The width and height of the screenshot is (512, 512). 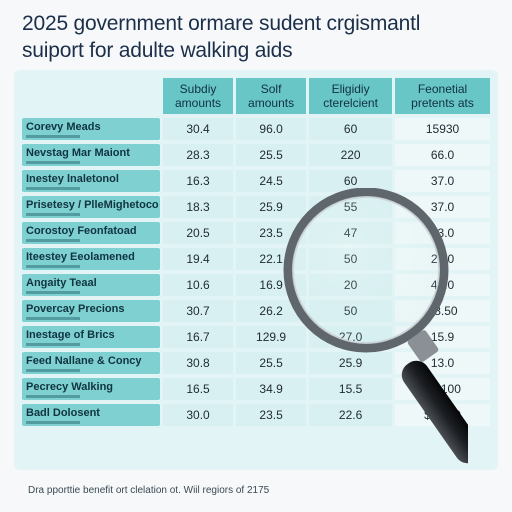 What do you see at coordinates (91, 96) in the screenshot?
I see `header-blank` at bounding box center [91, 96].